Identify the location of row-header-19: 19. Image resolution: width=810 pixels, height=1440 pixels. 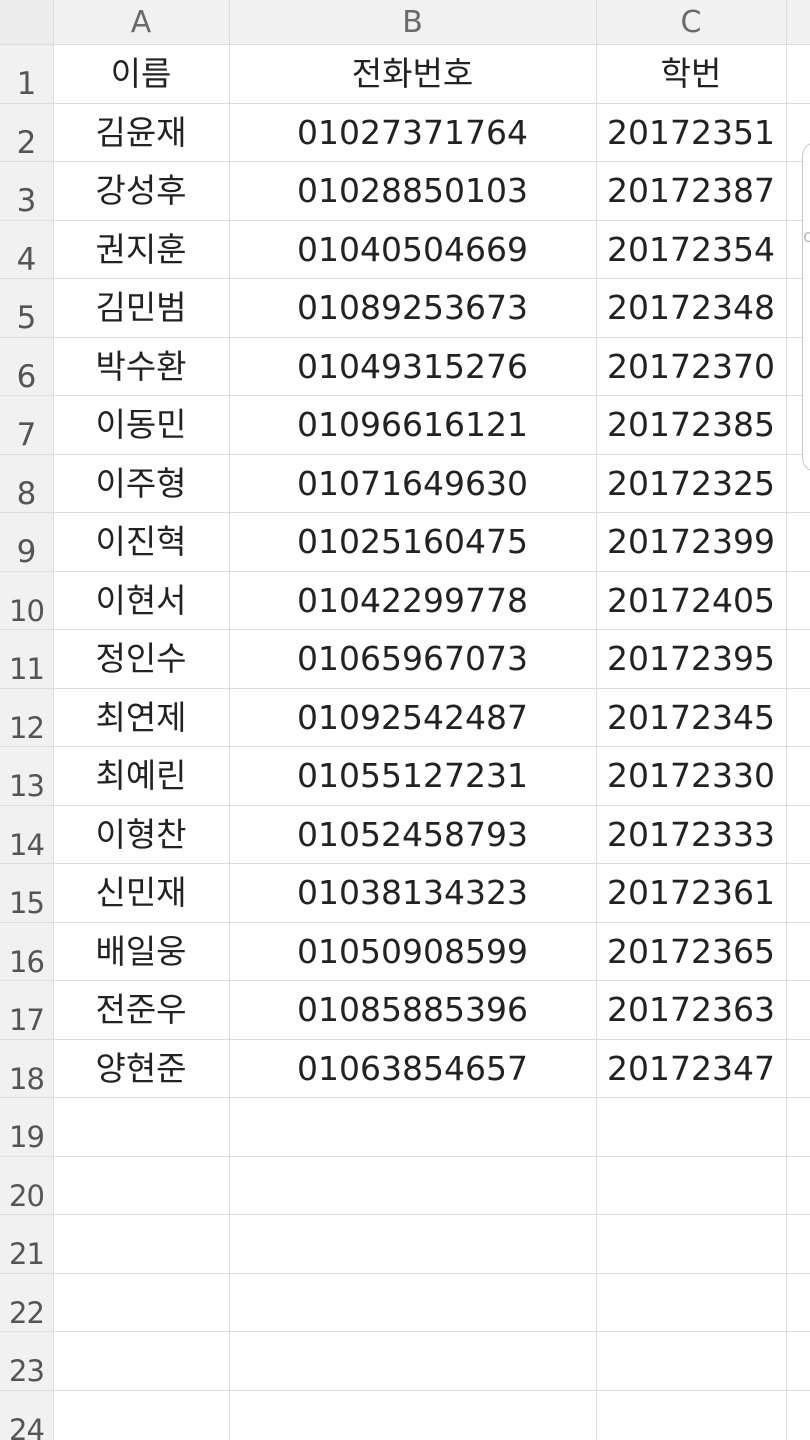
(27, 1137).